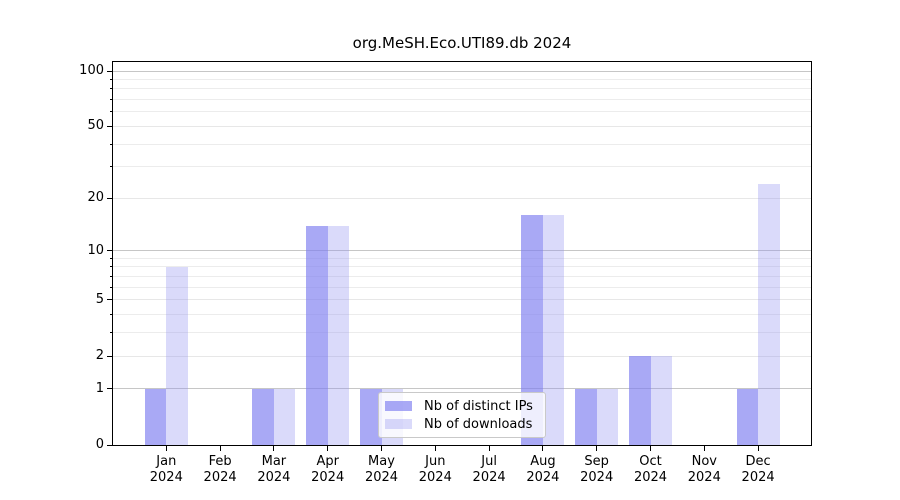  I want to click on x-axis-tick-apr, so click(328, 448).